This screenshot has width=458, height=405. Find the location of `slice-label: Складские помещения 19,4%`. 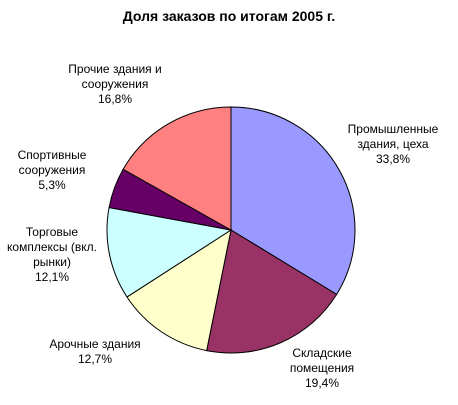

slice-label: Складские помещения 19,4% is located at coordinates (322, 368).